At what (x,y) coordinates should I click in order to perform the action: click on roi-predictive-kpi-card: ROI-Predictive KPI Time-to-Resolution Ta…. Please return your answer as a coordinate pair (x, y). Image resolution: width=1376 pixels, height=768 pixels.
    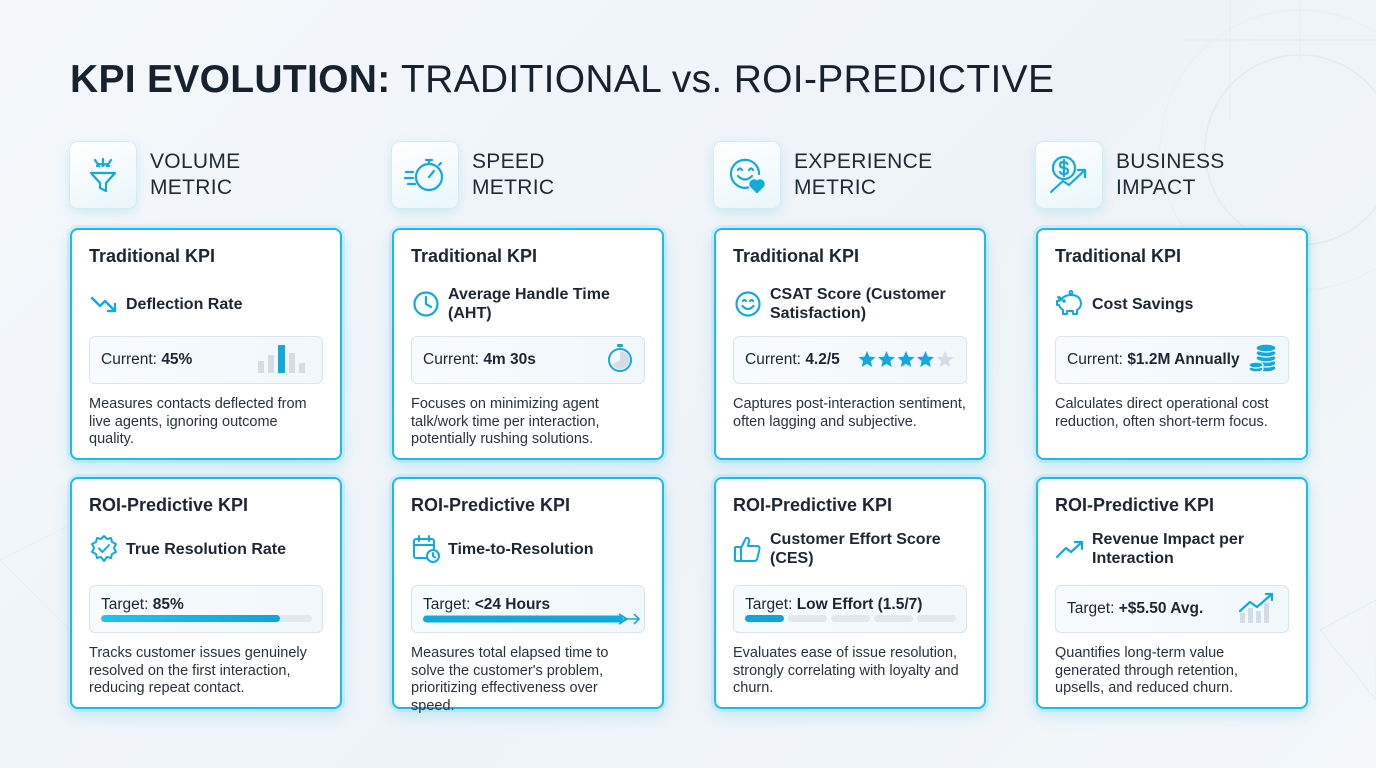
    Looking at the image, I should click on (528, 595).